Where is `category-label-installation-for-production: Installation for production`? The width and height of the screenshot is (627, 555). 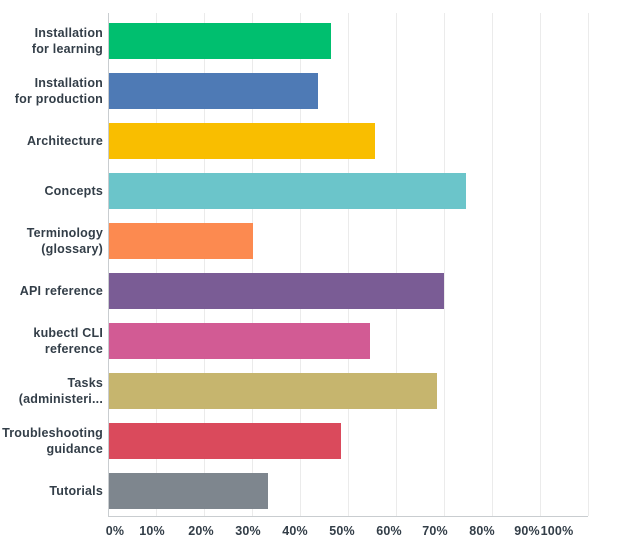 category-label-installation-for-production: Installation for production is located at coordinates (51, 91).